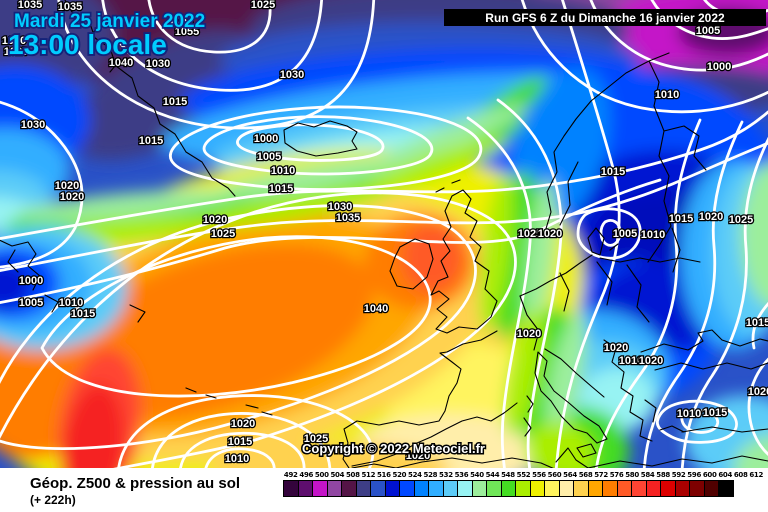 Image resolution: width=768 pixels, height=512 pixels. Describe the element at coordinates (601, 475) in the screenshot. I see `legend-value: 572` at that location.